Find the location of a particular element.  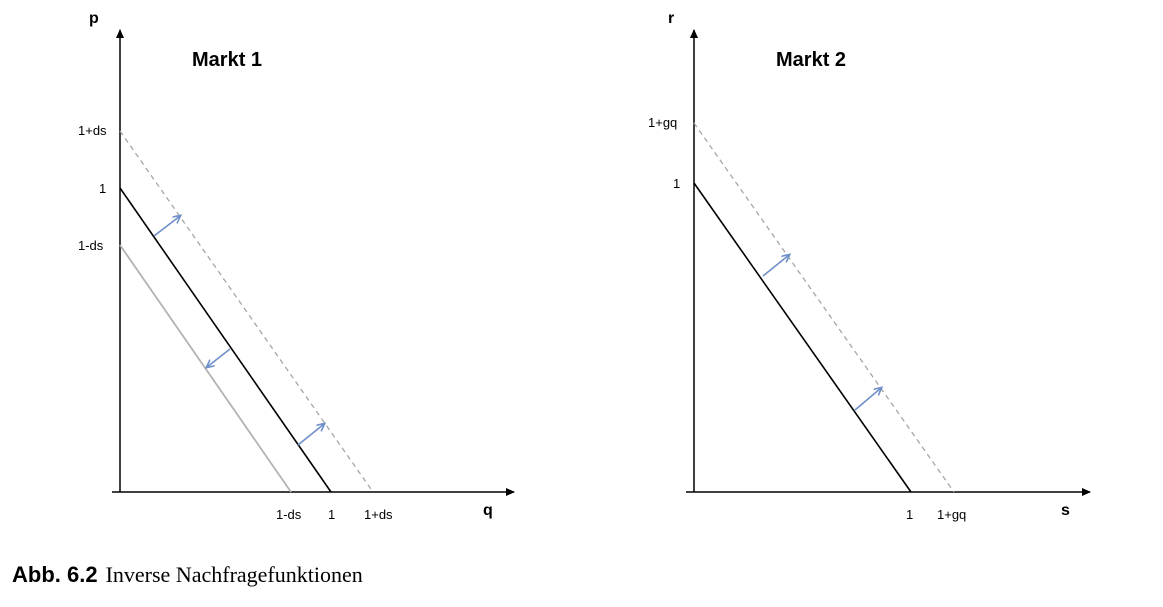

y-tick-1-minus-ds: 1-ds is located at coordinates (91, 245).